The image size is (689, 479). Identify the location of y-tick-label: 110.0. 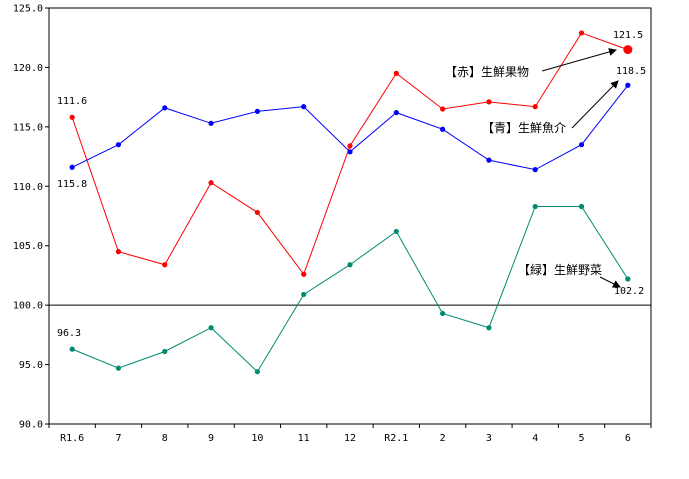
(28, 187).